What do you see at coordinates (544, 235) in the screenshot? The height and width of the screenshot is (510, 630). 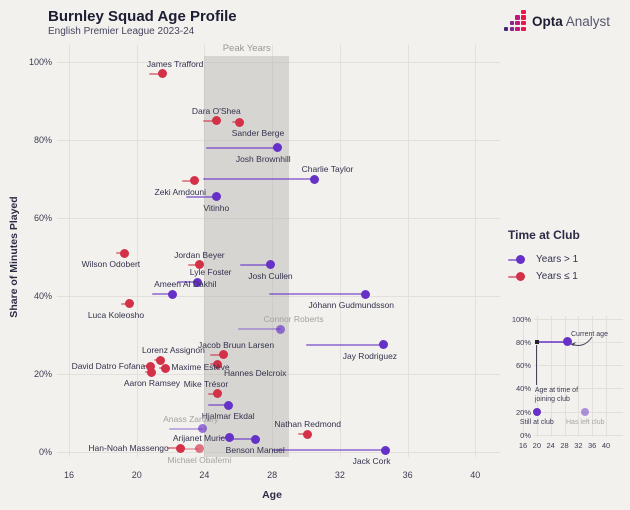 I see `legend-title: Time at Club` at bounding box center [544, 235].